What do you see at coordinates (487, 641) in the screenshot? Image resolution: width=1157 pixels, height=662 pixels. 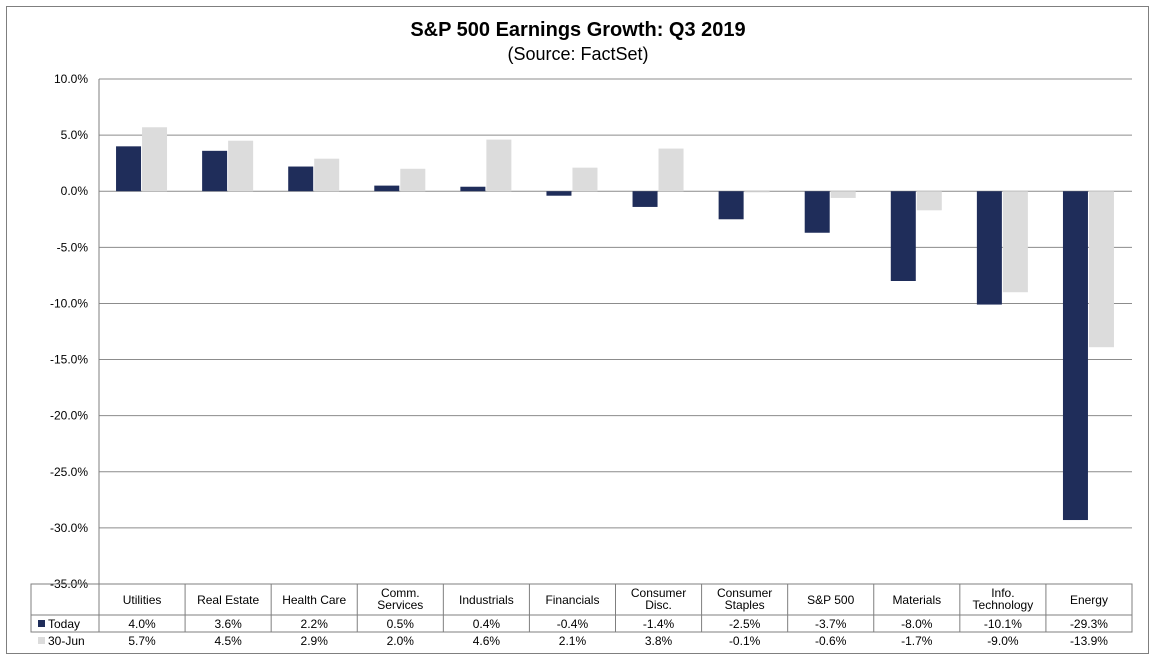 I see `data-label: 4.6%` at bounding box center [487, 641].